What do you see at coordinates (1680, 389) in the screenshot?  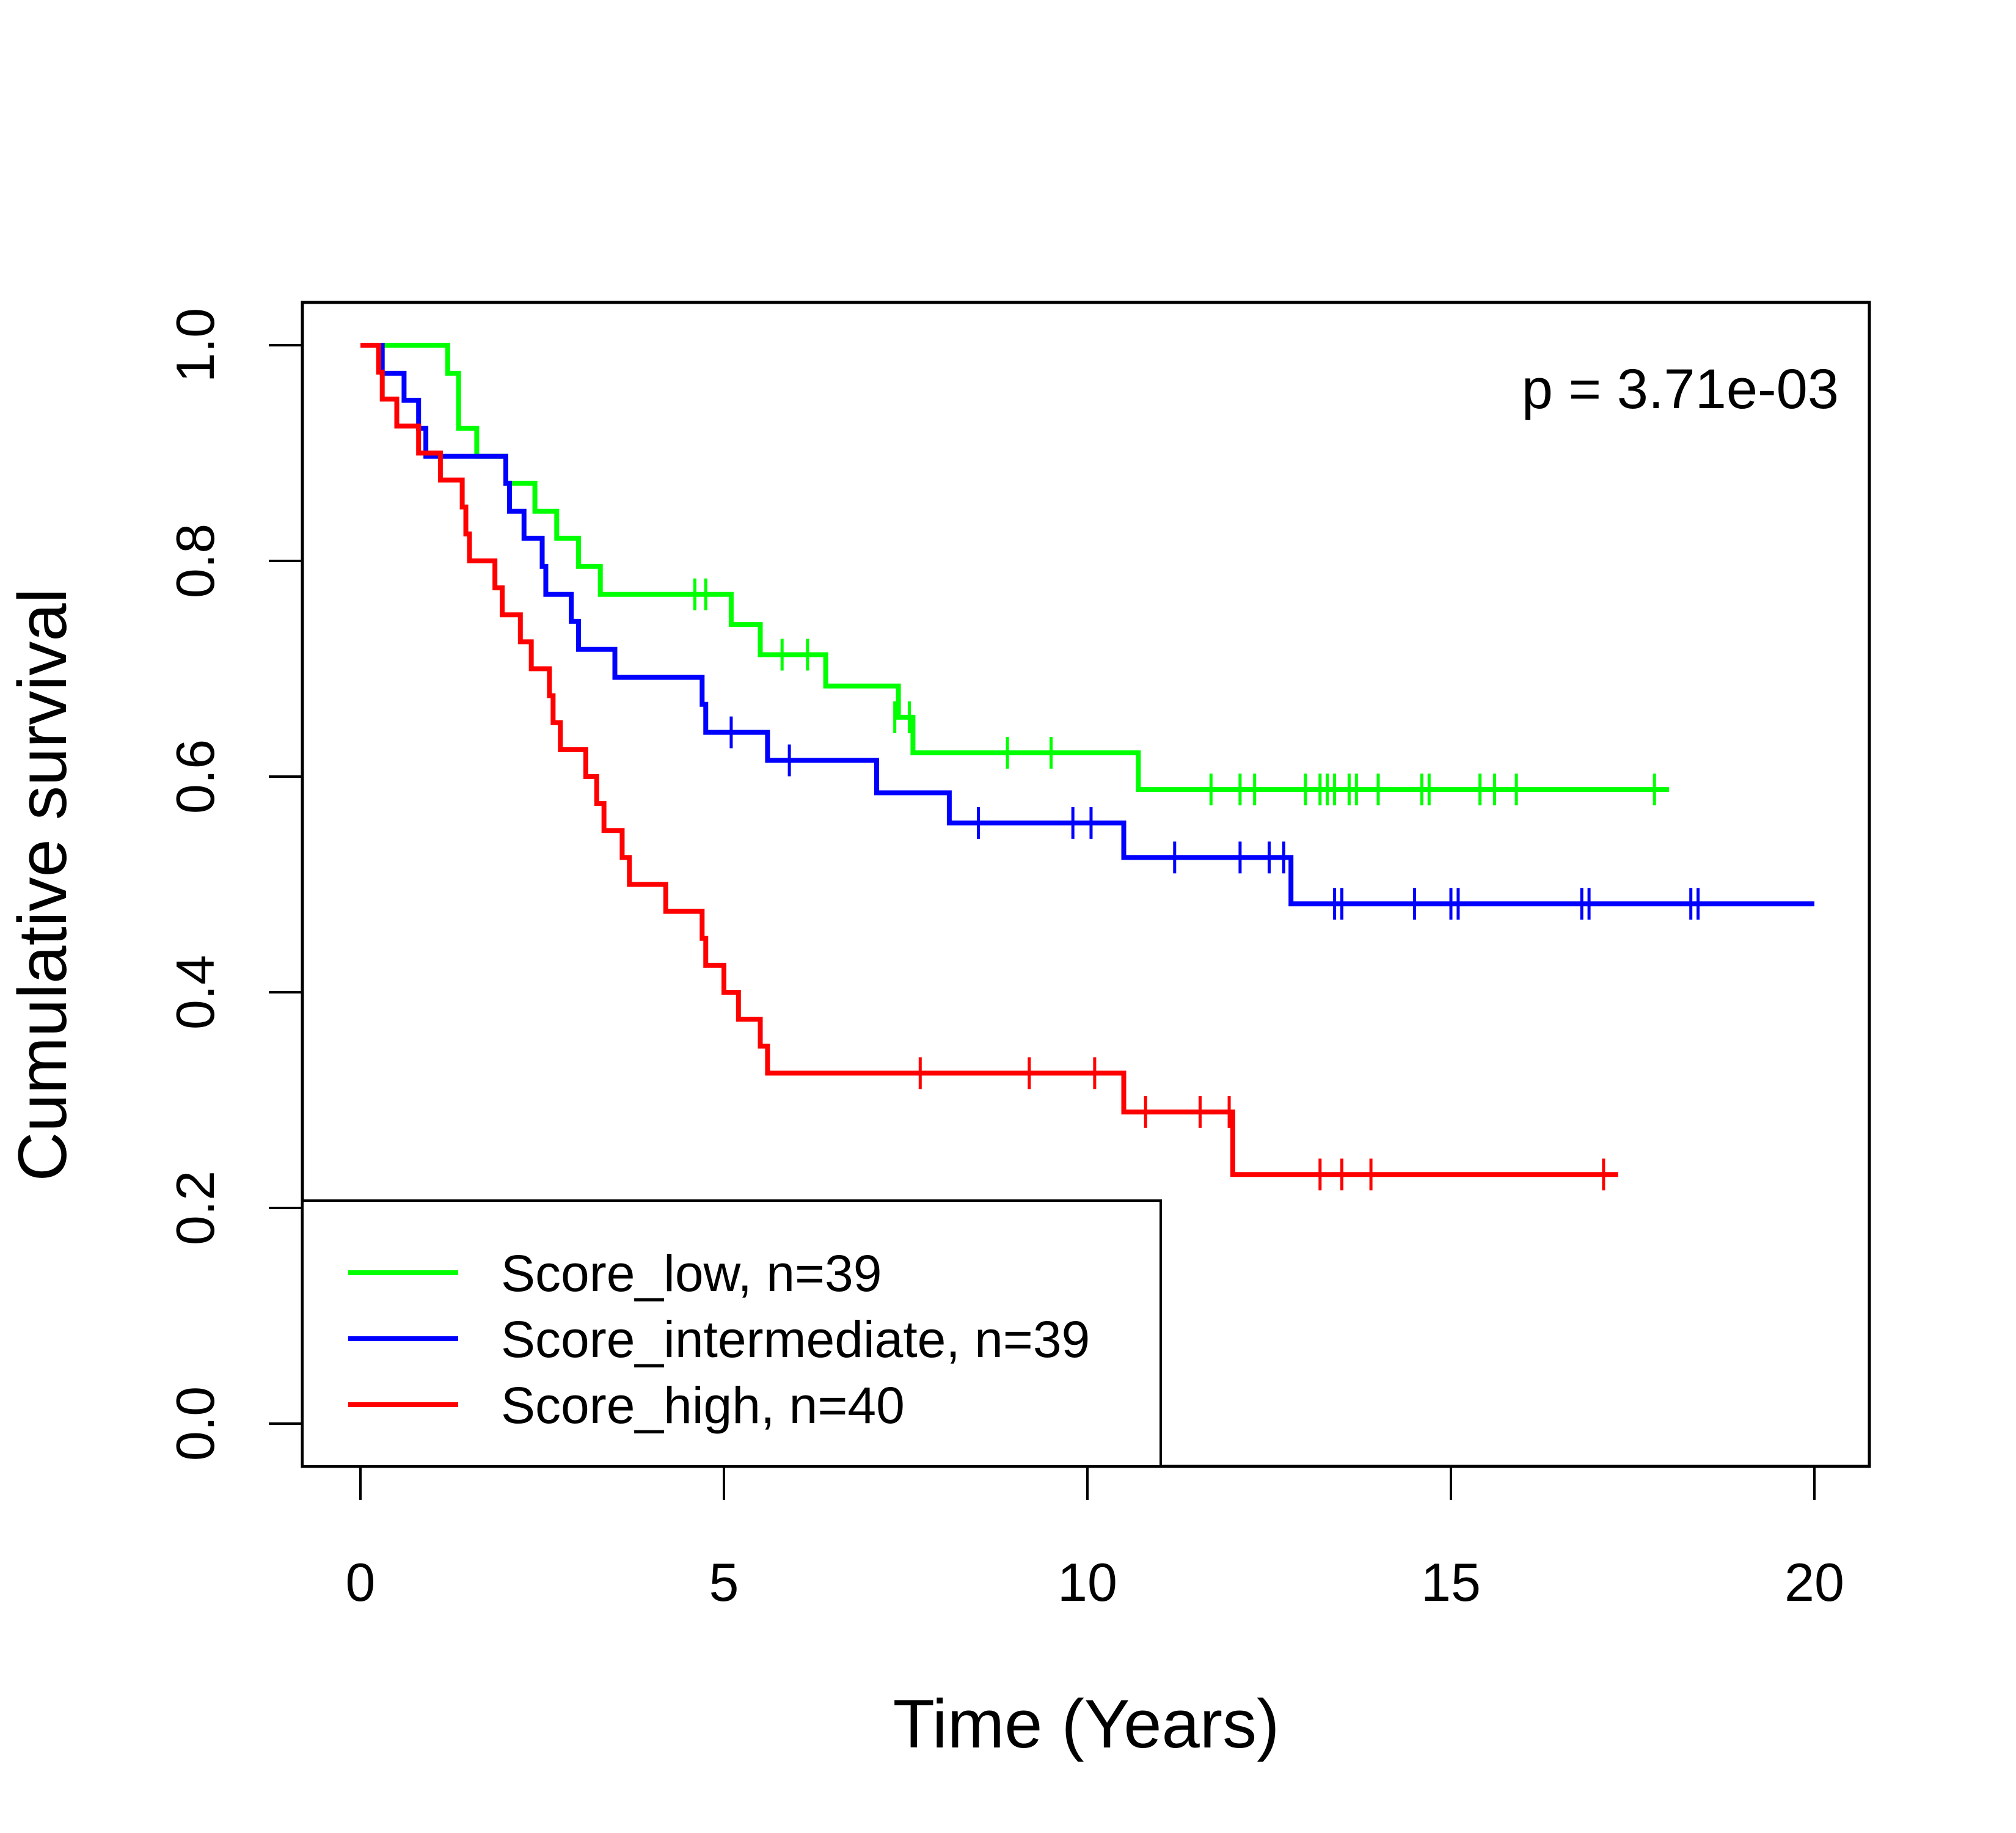 I see `p-value-annotation: p = 3.71e-03` at bounding box center [1680, 389].